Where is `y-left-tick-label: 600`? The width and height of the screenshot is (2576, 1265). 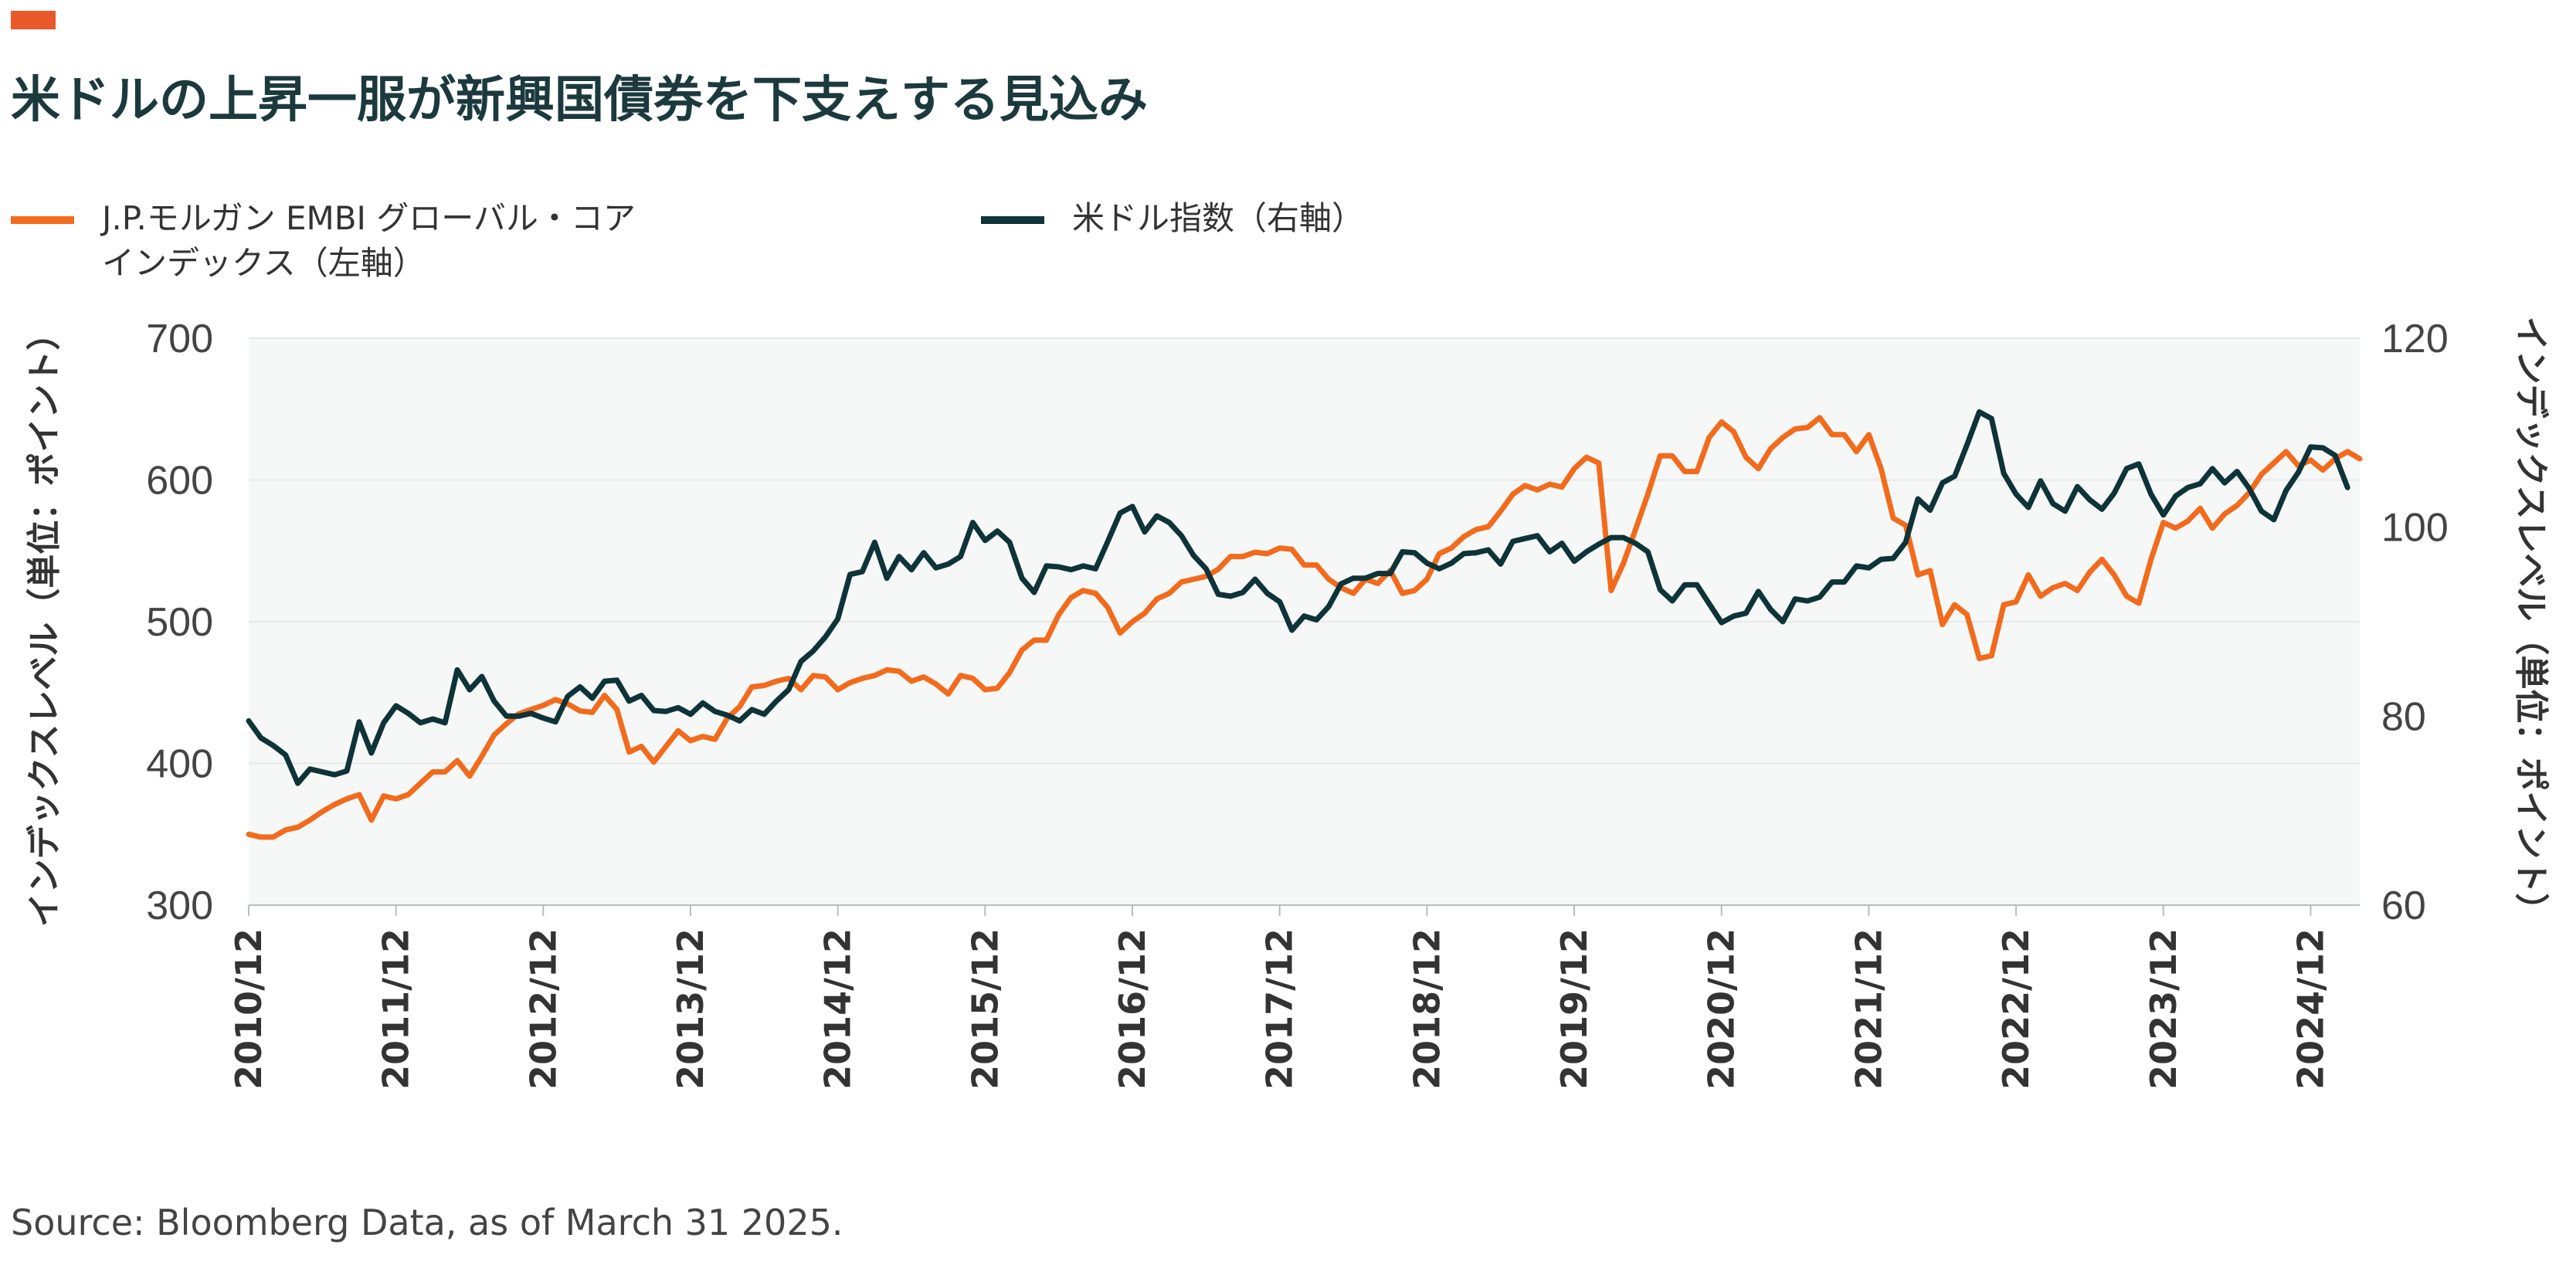
y-left-tick-label: 600 is located at coordinates (179, 482).